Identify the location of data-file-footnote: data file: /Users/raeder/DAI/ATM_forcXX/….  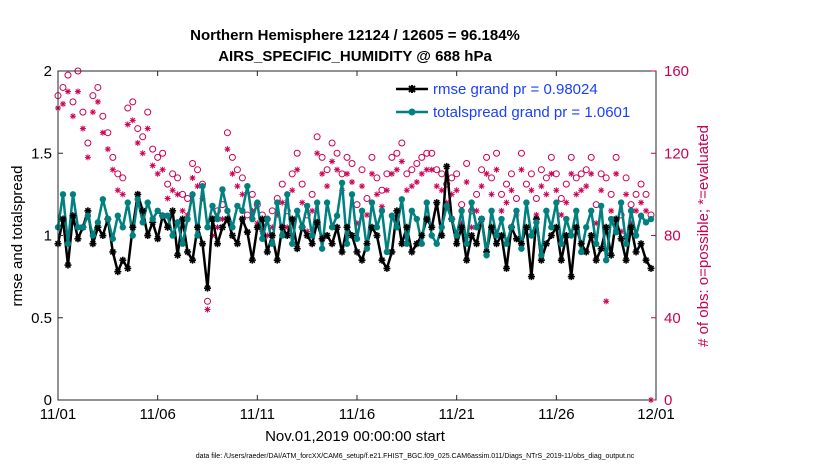
(415, 456).